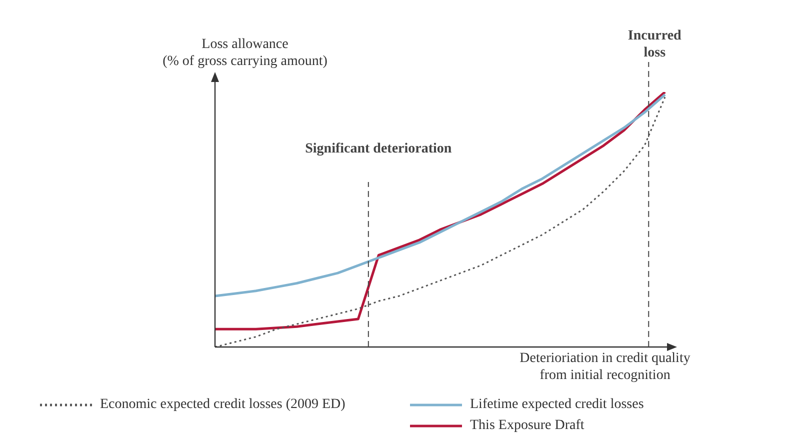 The height and width of the screenshot is (439, 800). What do you see at coordinates (378, 149) in the screenshot?
I see `annotation: Significant deterioration` at bounding box center [378, 149].